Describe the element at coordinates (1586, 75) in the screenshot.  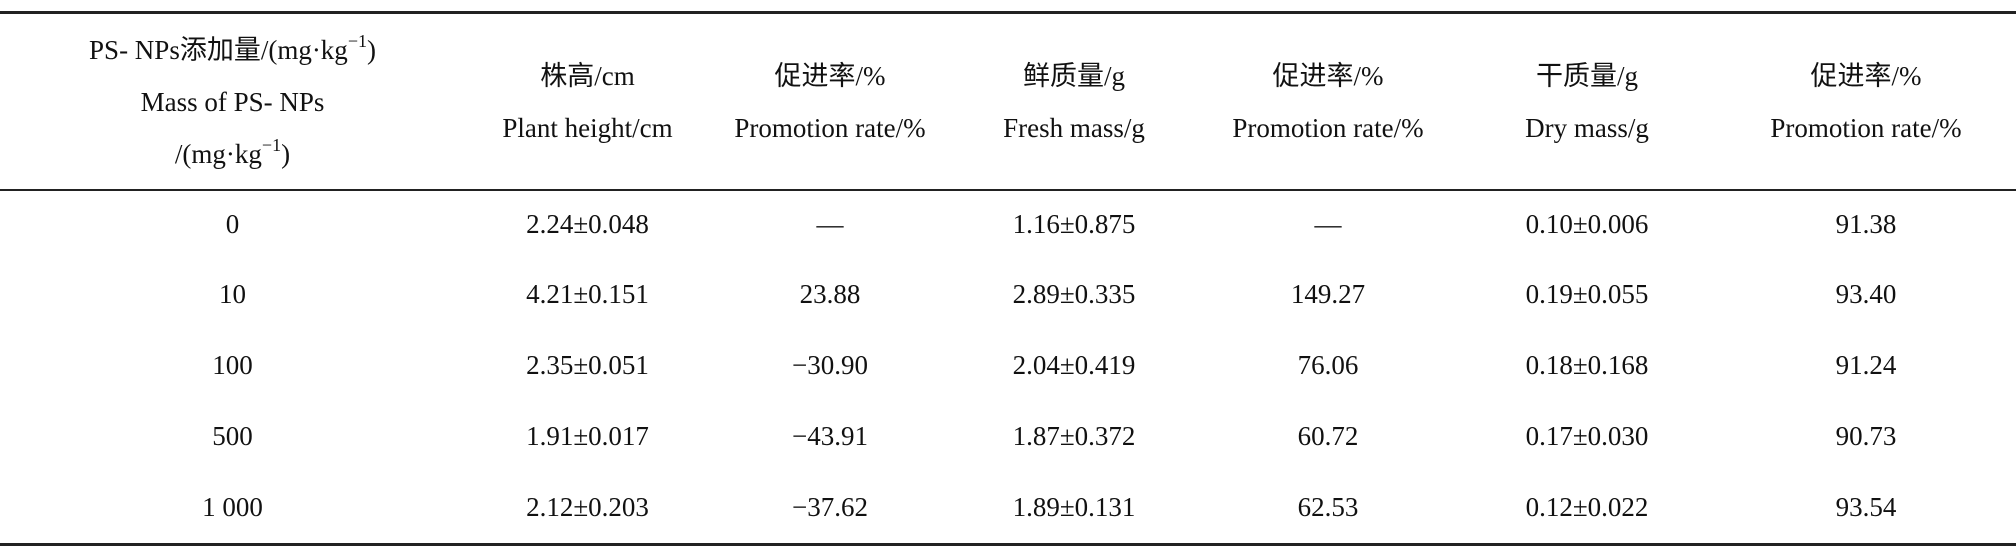
I see `header-cn: 干质量/g` at that location.